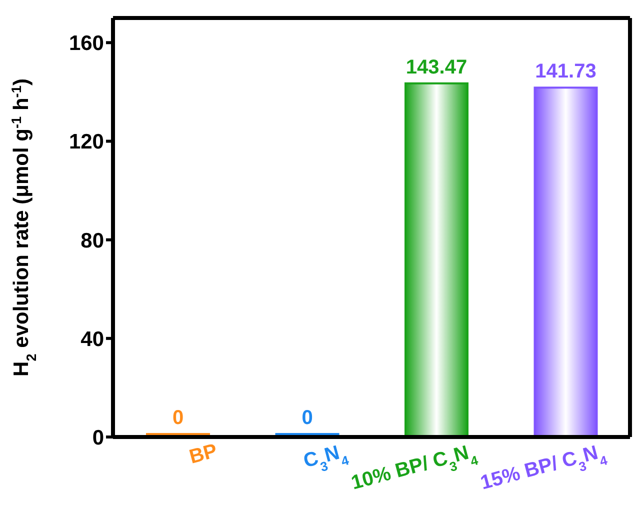  Describe the element at coordinates (326, 458) in the screenshot. I see `x-tick-label: C$_{3}$N$_{4}$` at that location.